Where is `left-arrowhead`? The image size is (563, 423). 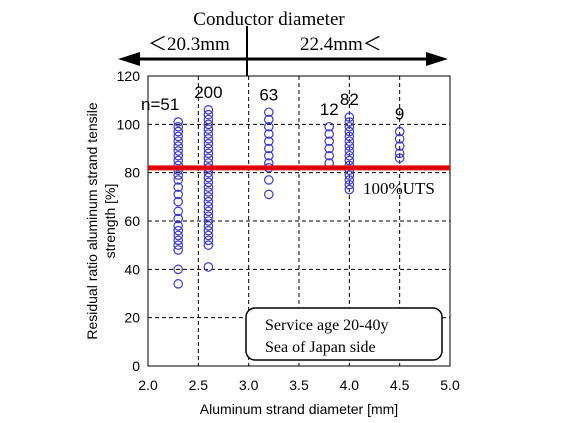 left-arrowhead is located at coordinates (129, 59).